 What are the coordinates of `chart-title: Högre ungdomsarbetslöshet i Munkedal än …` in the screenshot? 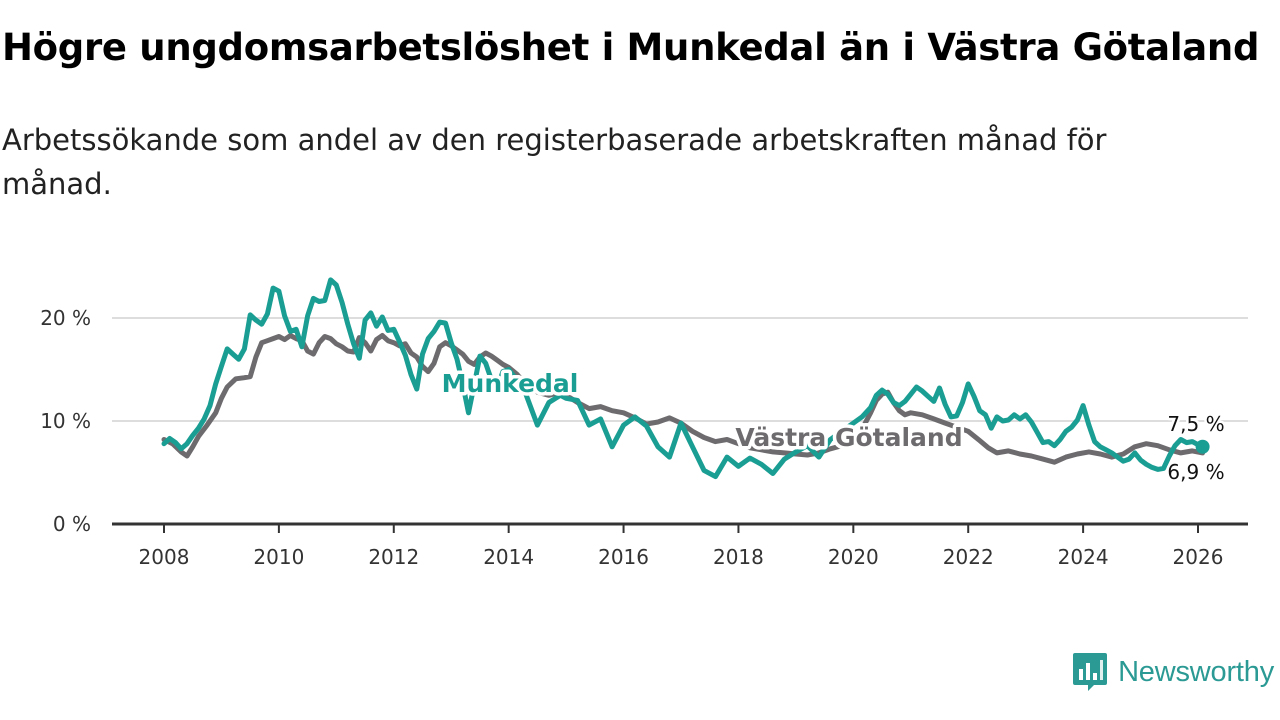 It's located at (631, 47).